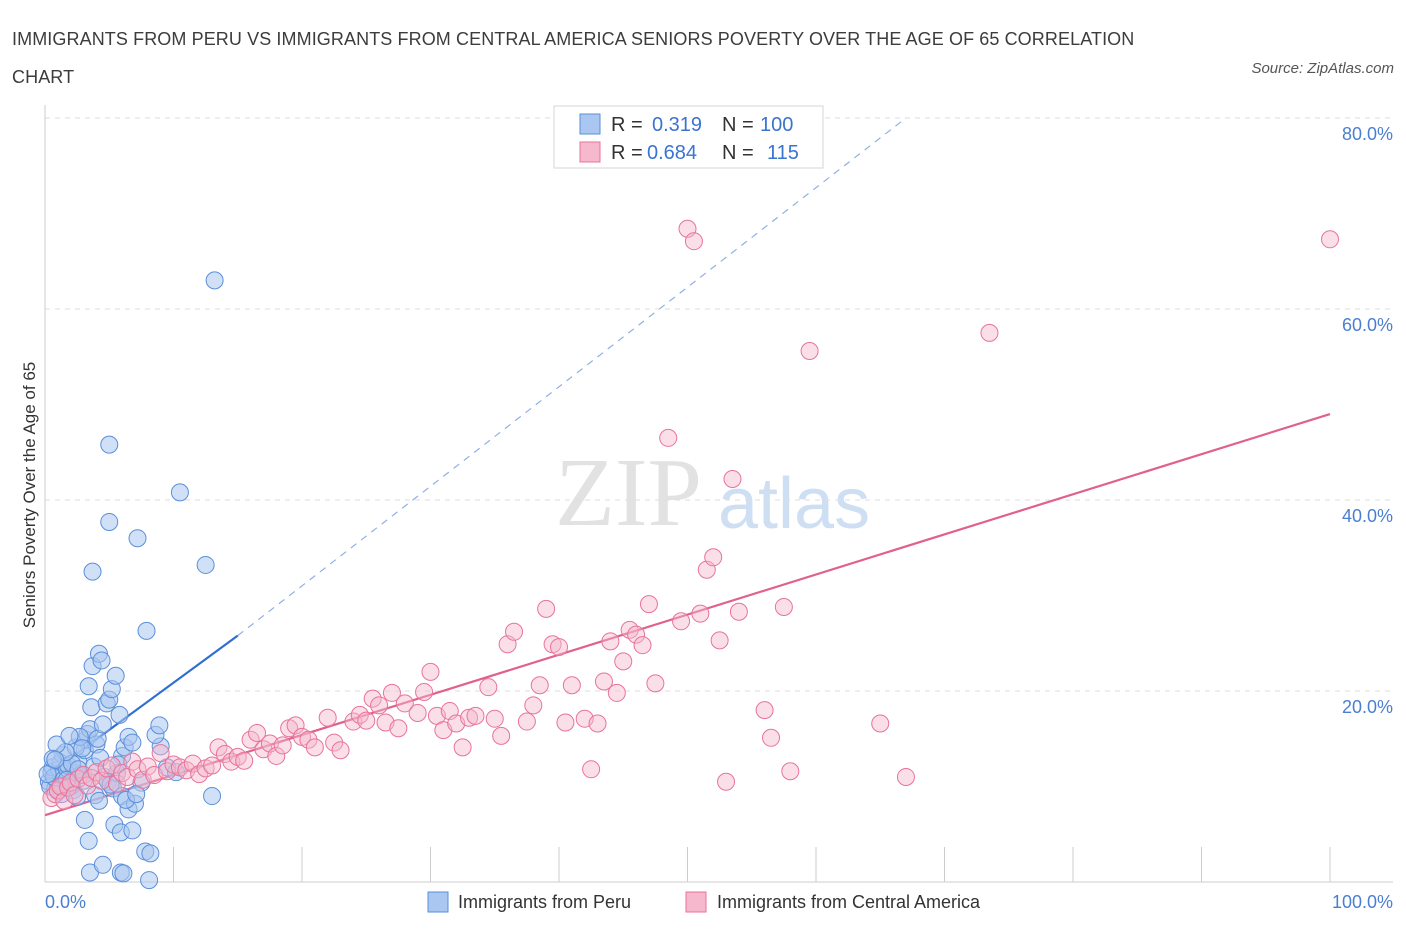 The width and height of the screenshot is (1406, 930). Describe the element at coordinates (590, 124) in the screenshot. I see `legend-swatch-peru` at that location.